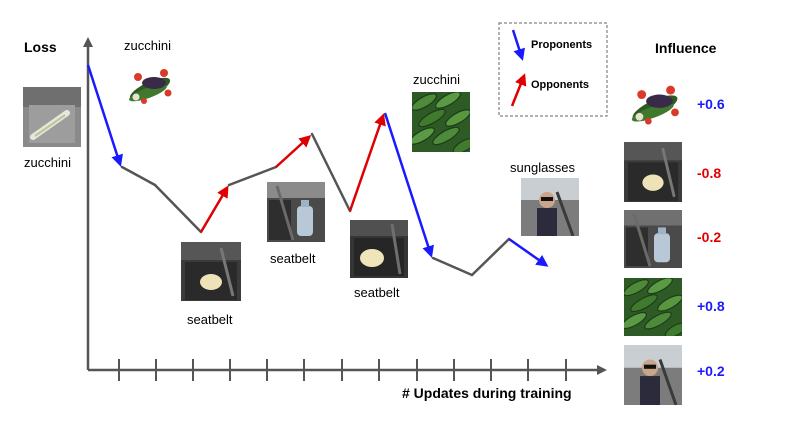 The image size is (803, 436). I want to click on influence-value: +0.6, so click(711, 104).